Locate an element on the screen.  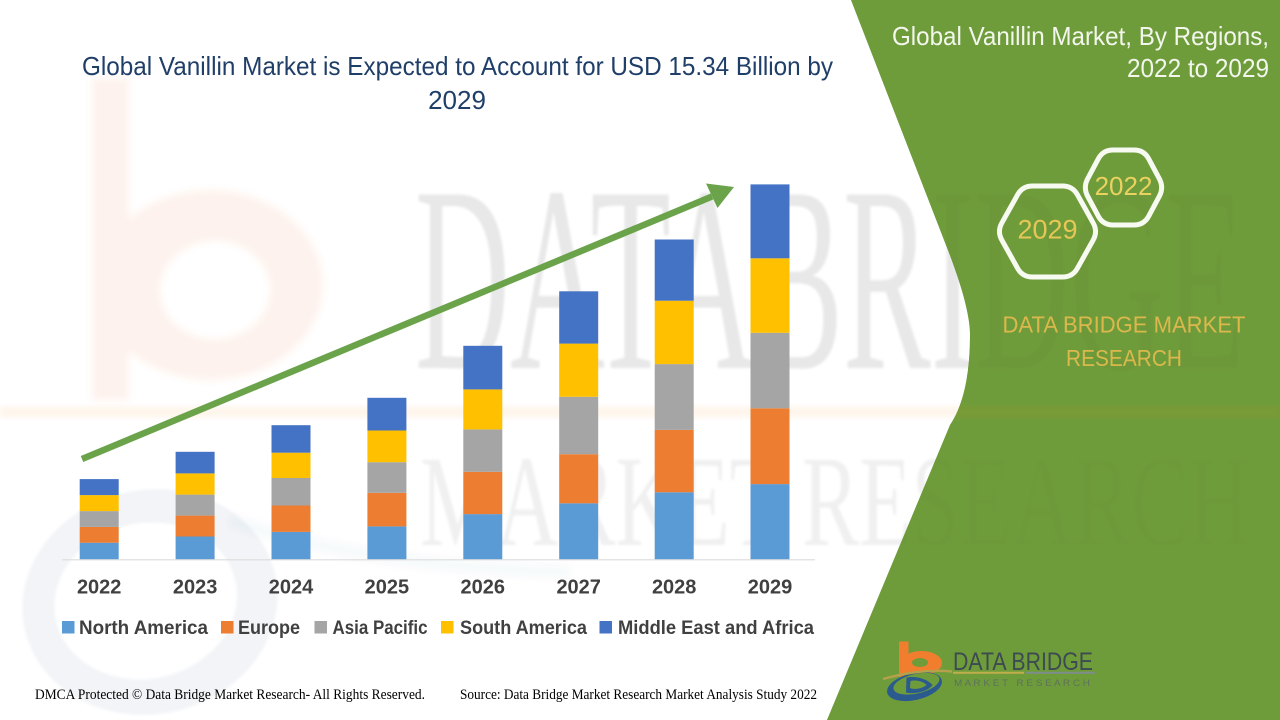
svg-text: South America is located at coordinates (523, 628).